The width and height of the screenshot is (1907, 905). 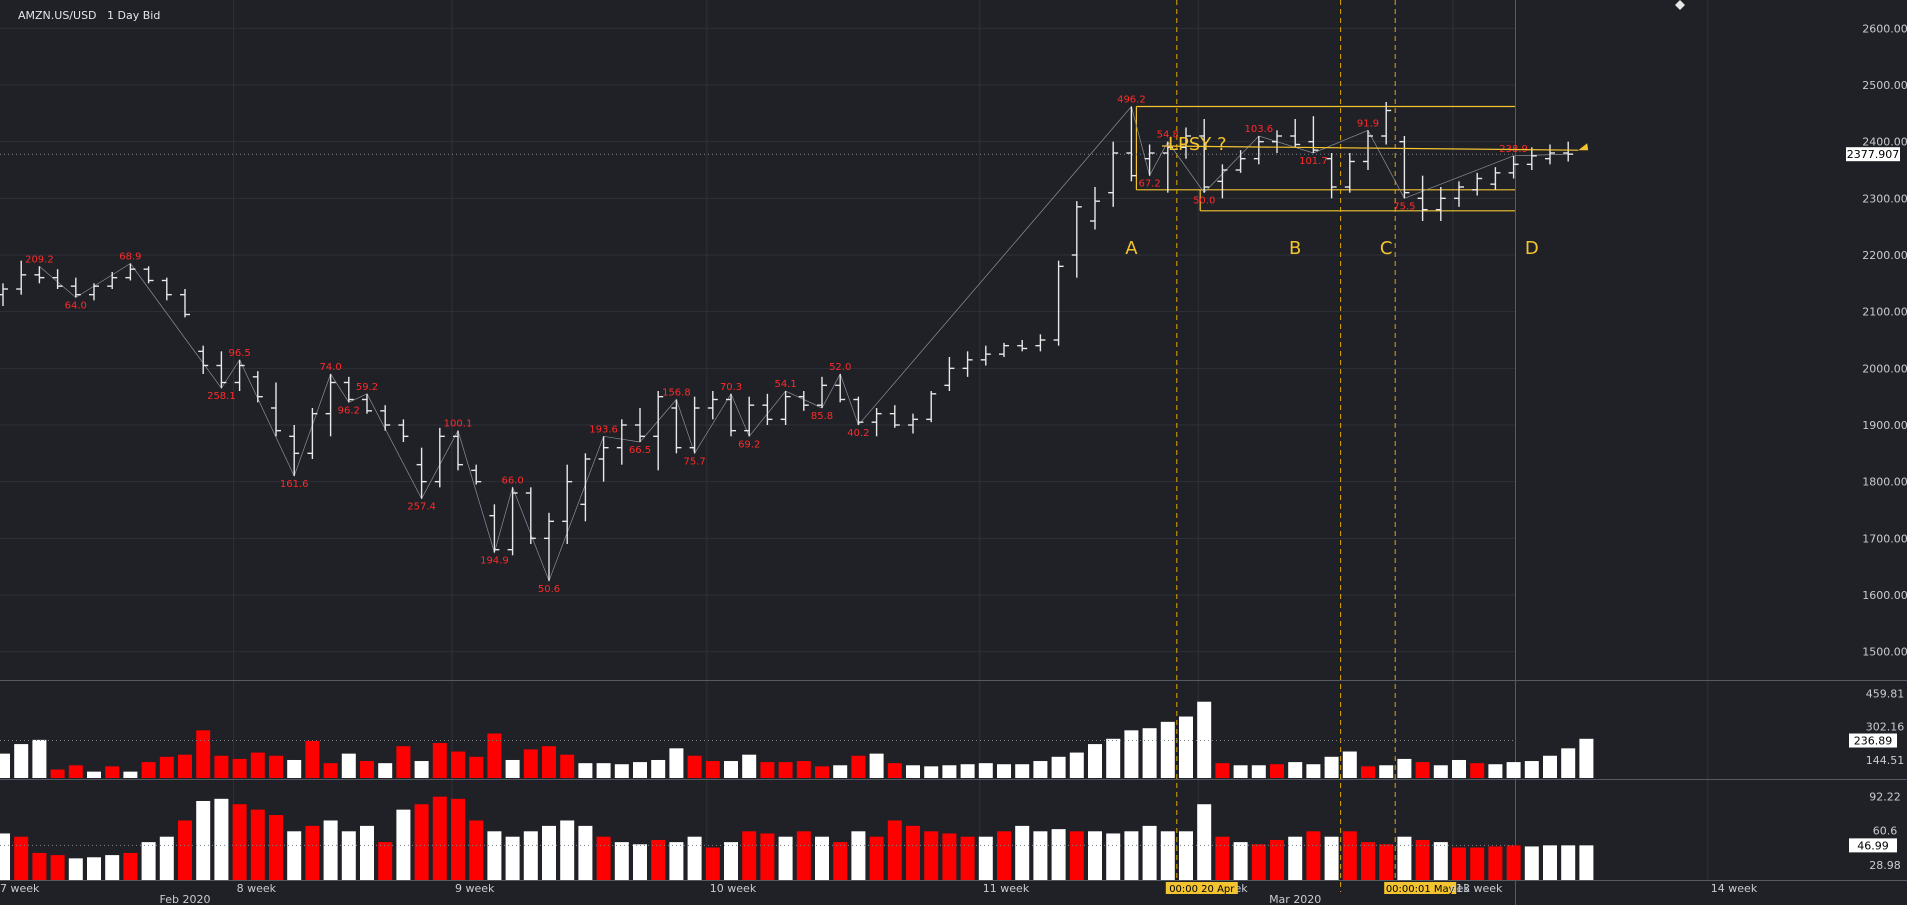 I want to click on swing-label: 66.0, so click(x=512, y=480).